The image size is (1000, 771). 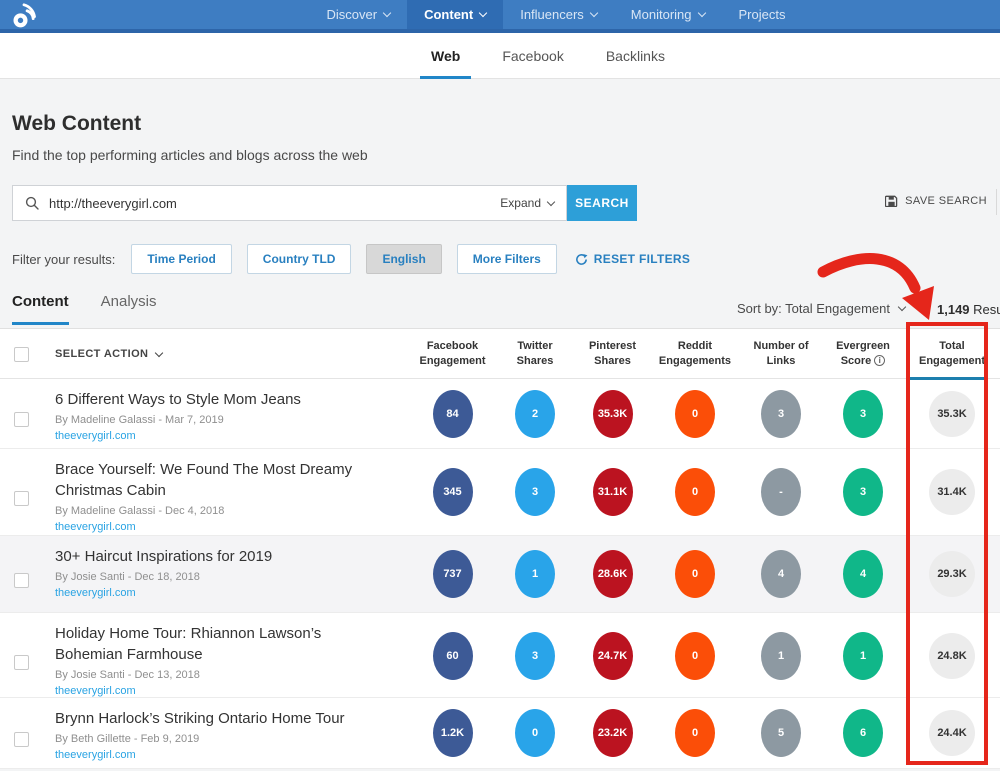 What do you see at coordinates (863, 346) in the screenshot?
I see `column-header-line: Evergreen` at bounding box center [863, 346].